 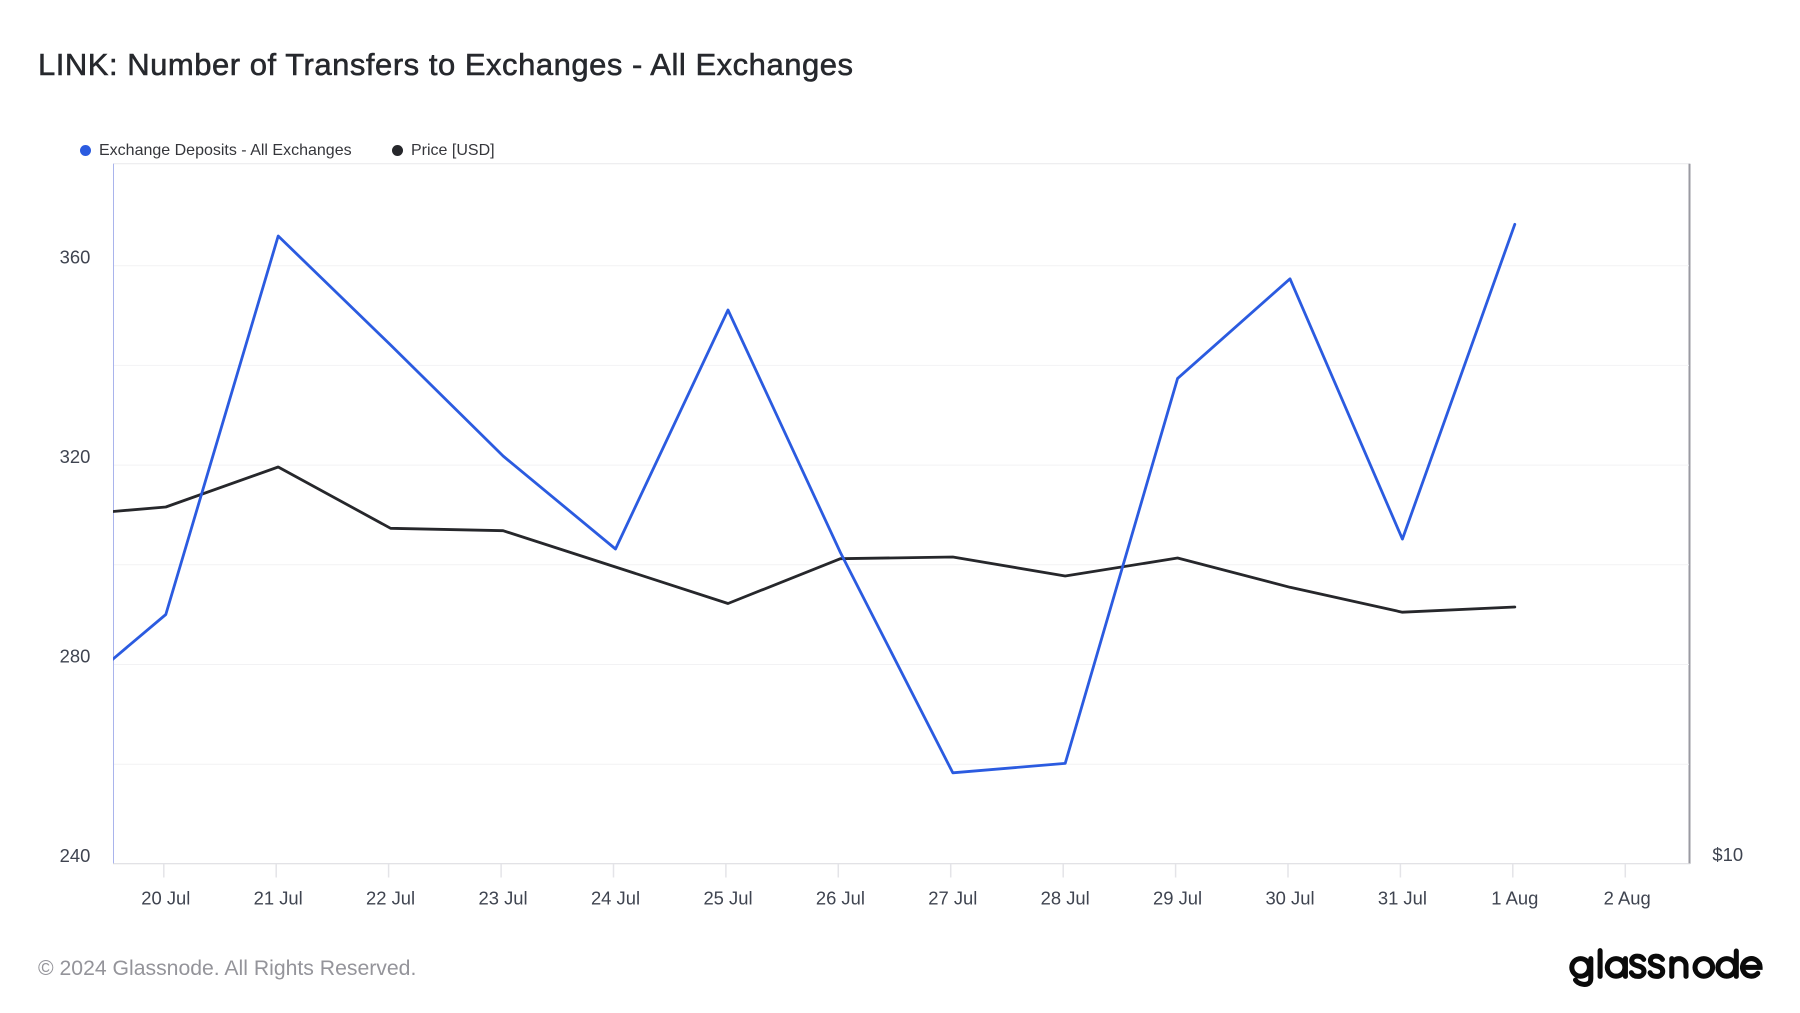 What do you see at coordinates (1727, 854) in the screenshot?
I see `svg-text: $10` at bounding box center [1727, 854].